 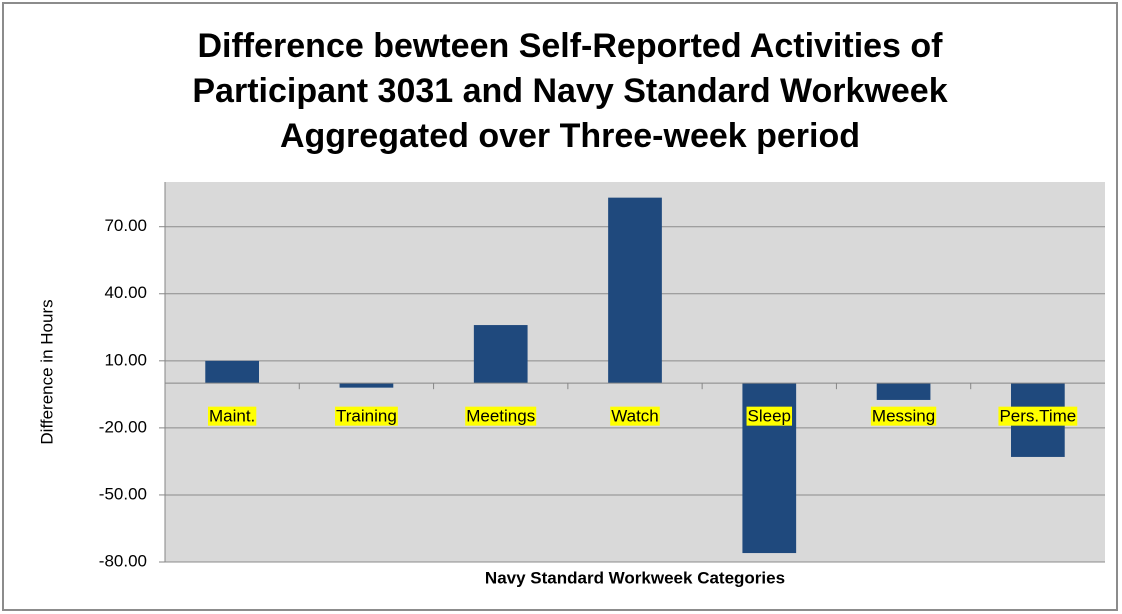 I want to click on y-tick-label: 10.00, so click(x=125, y=359).